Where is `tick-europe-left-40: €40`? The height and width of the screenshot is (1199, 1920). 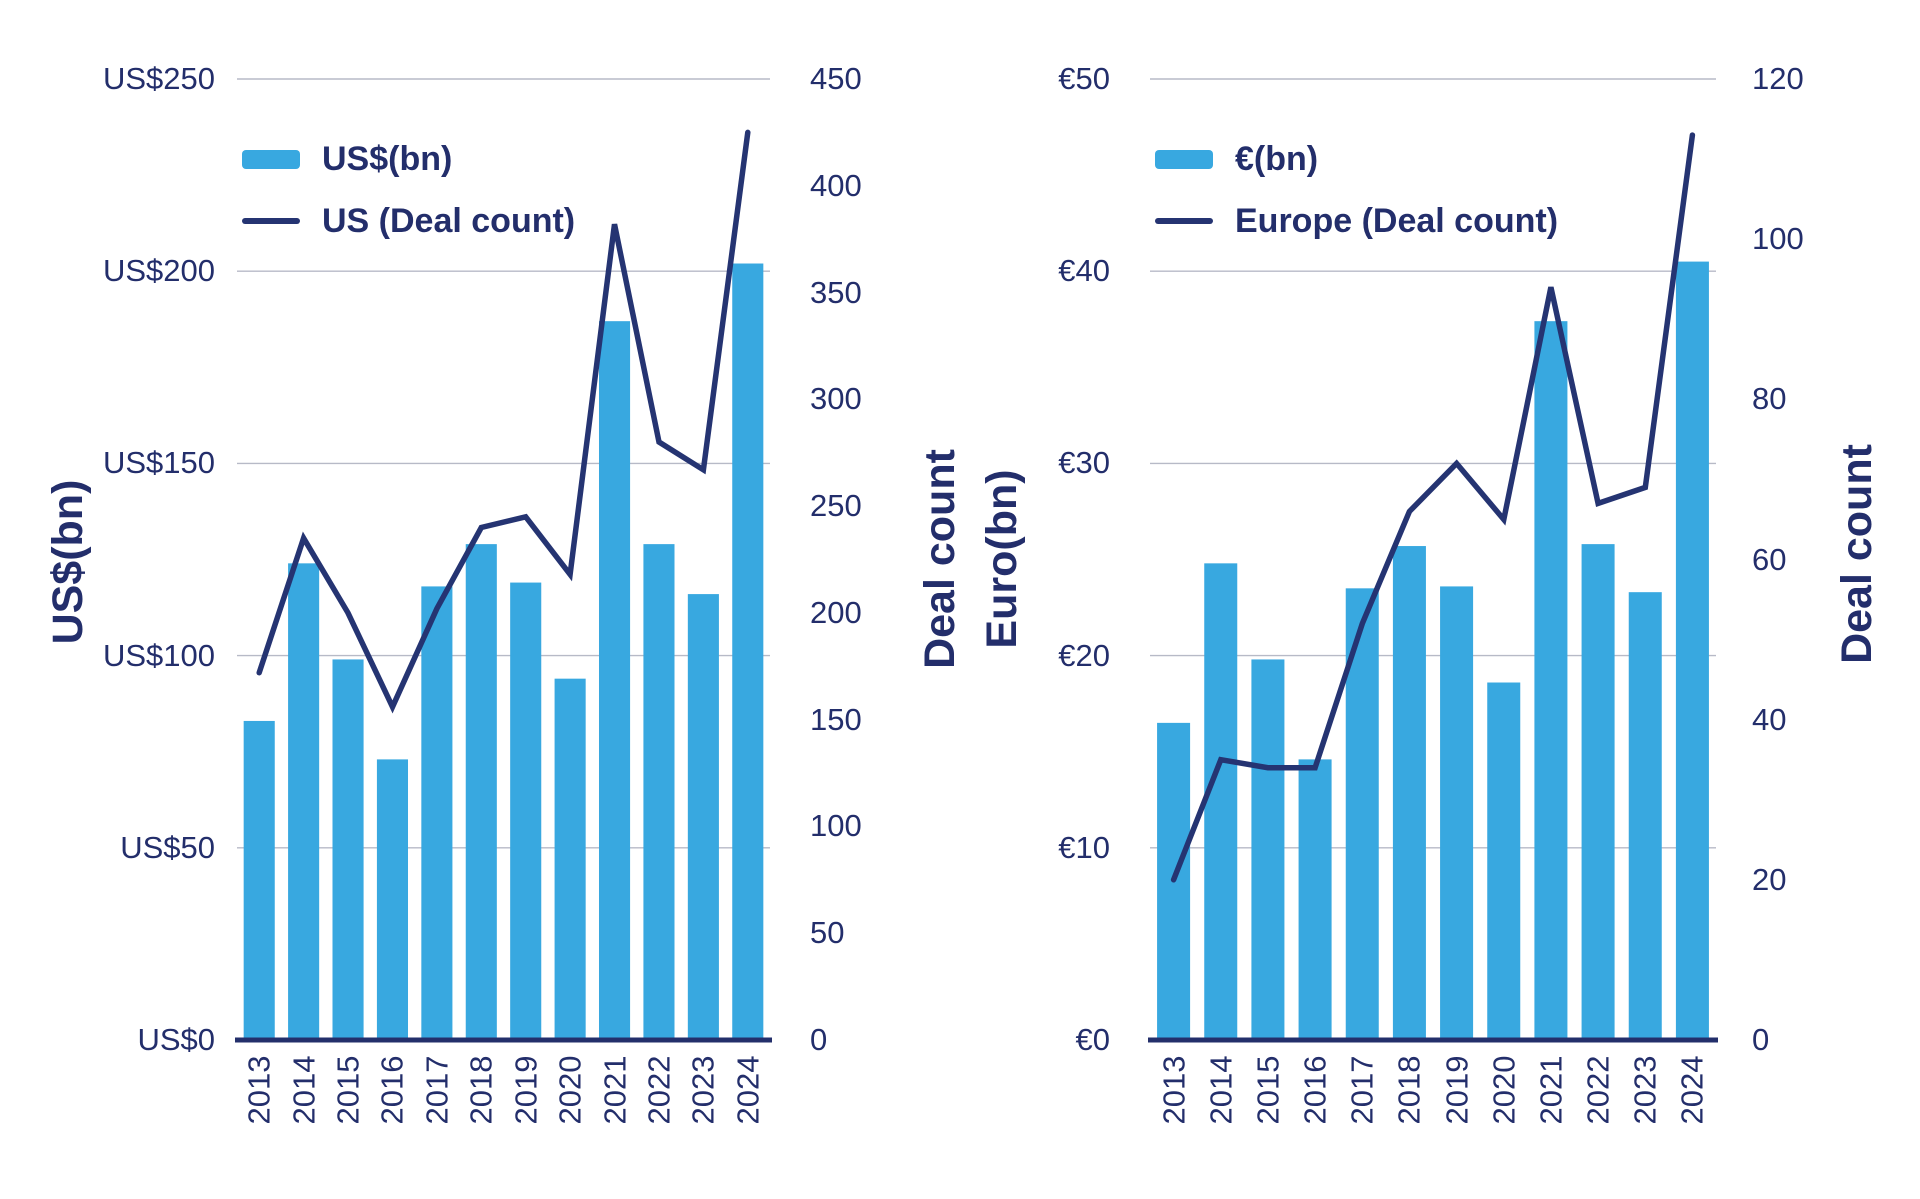 tick-europe-left-40: €40 is located at coordinates (1084, 271).